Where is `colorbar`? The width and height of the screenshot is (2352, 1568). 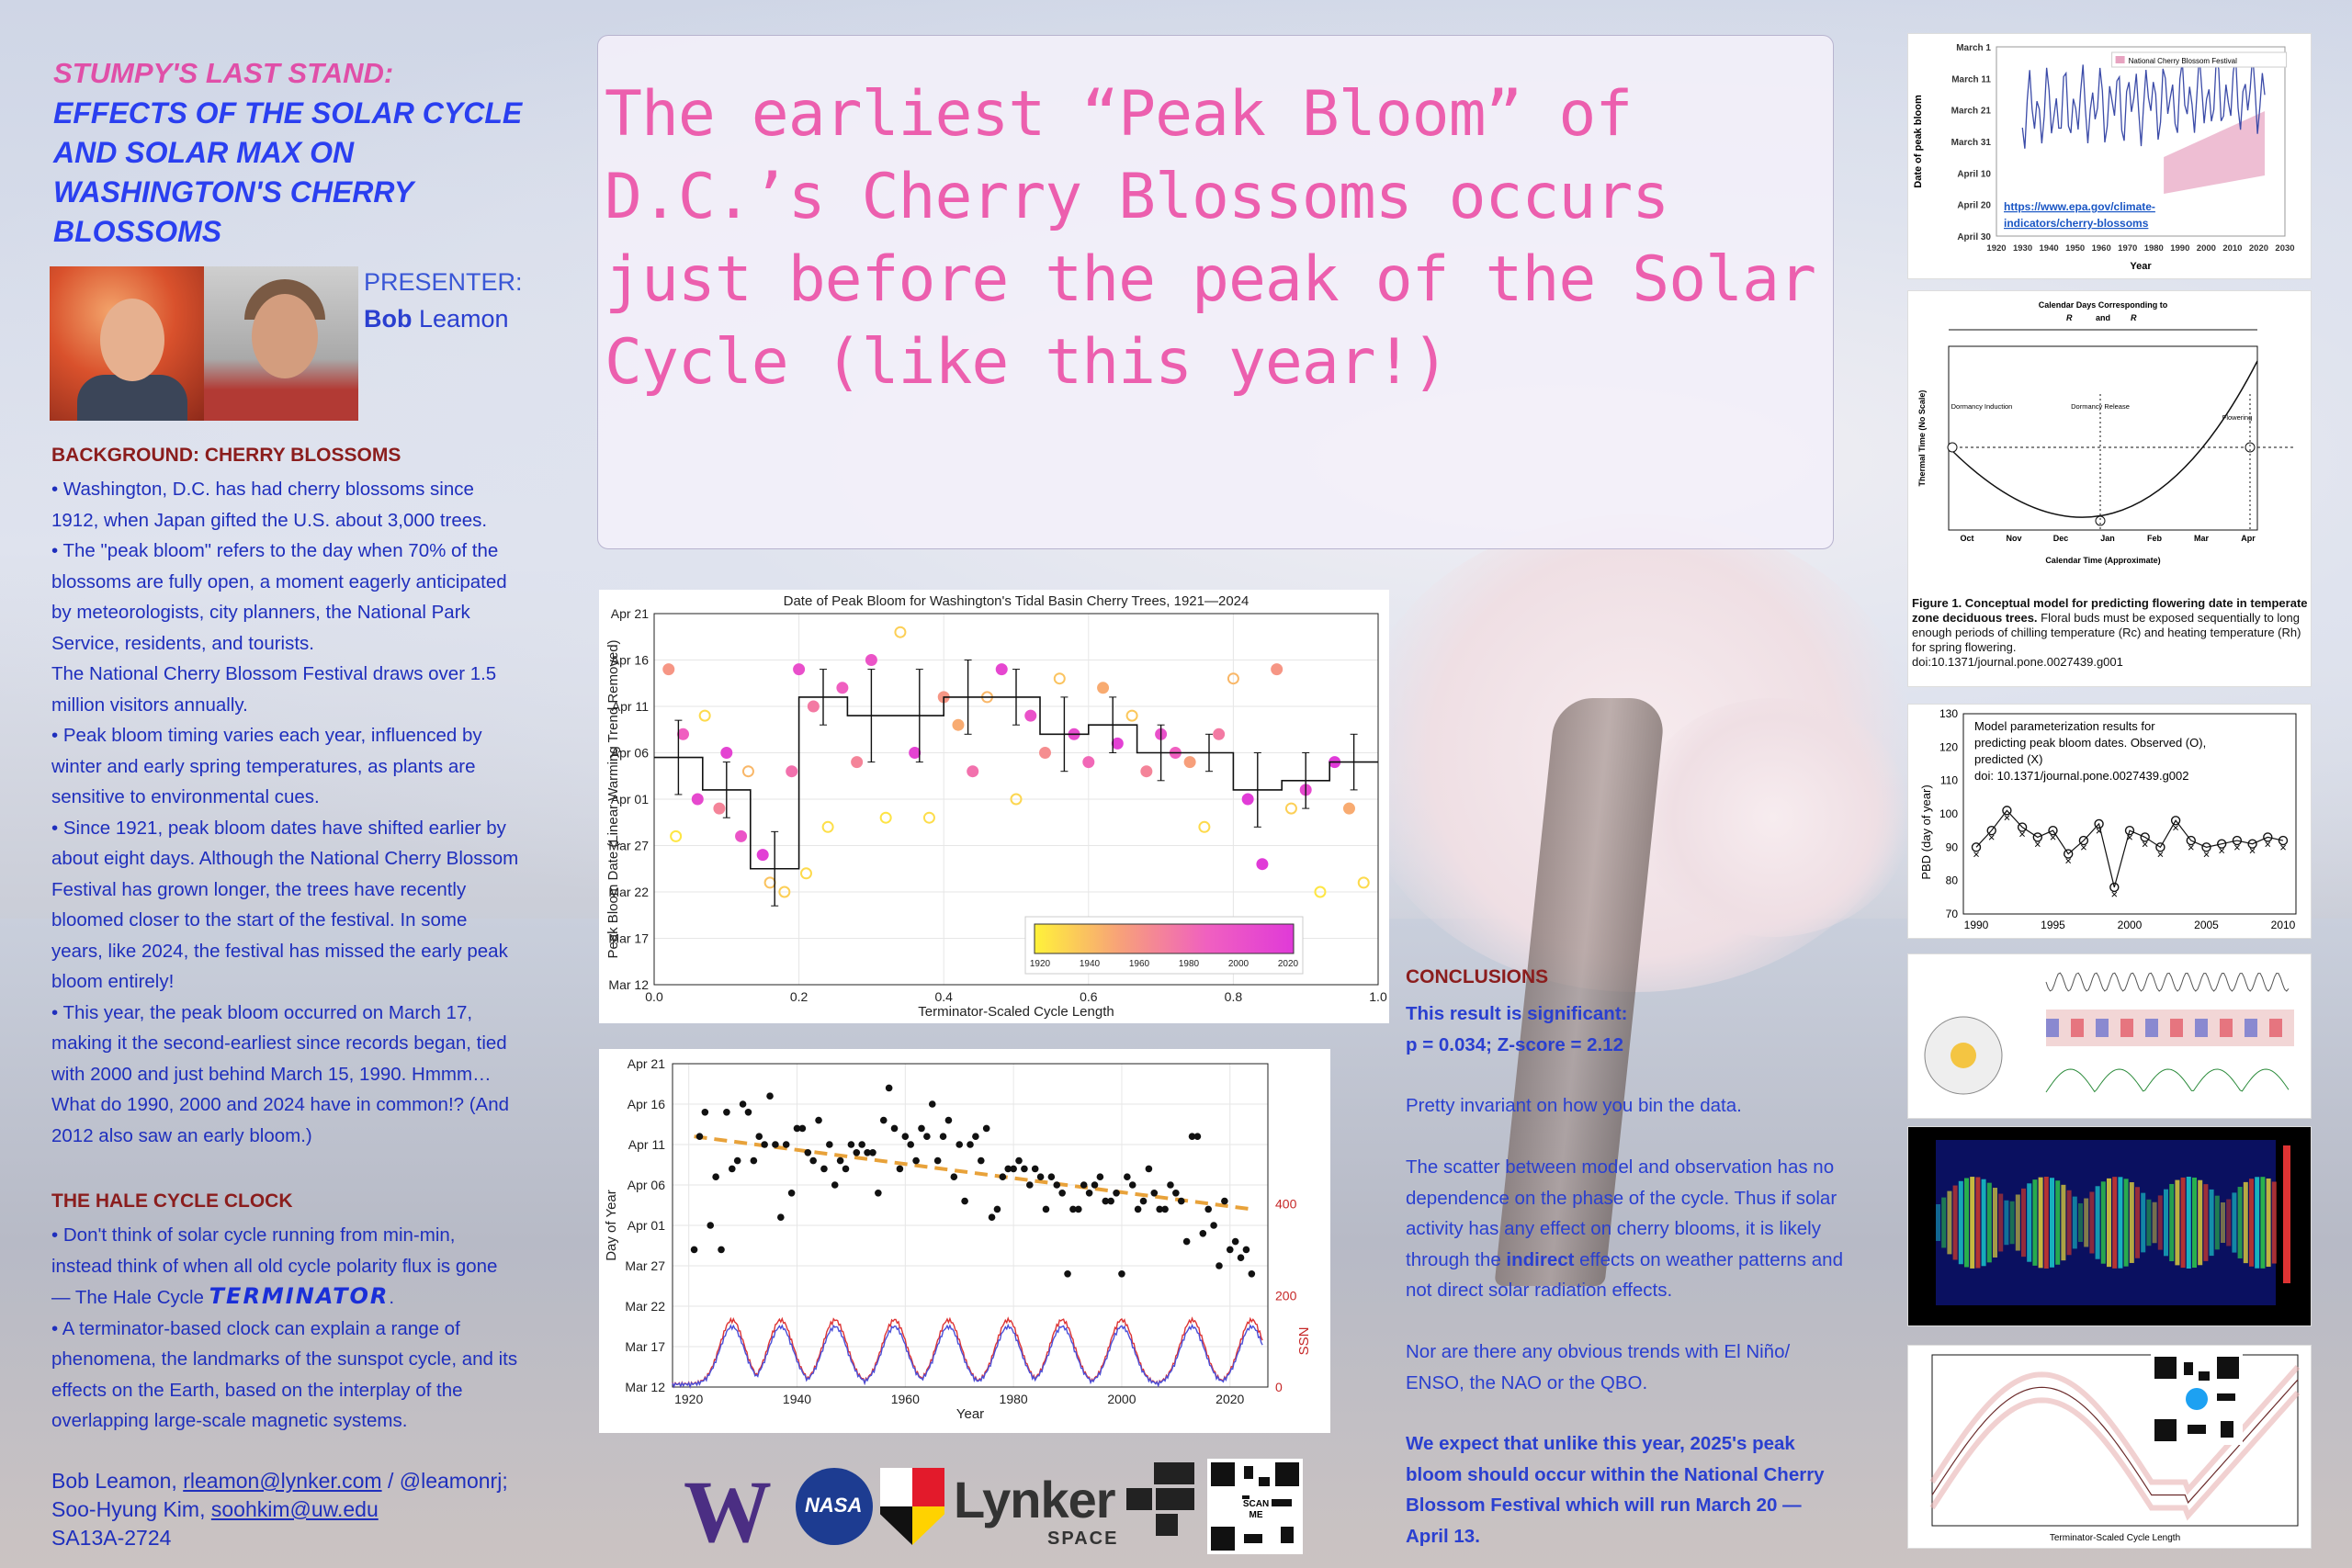
colorbar is located at coordinates (2286, 1214).